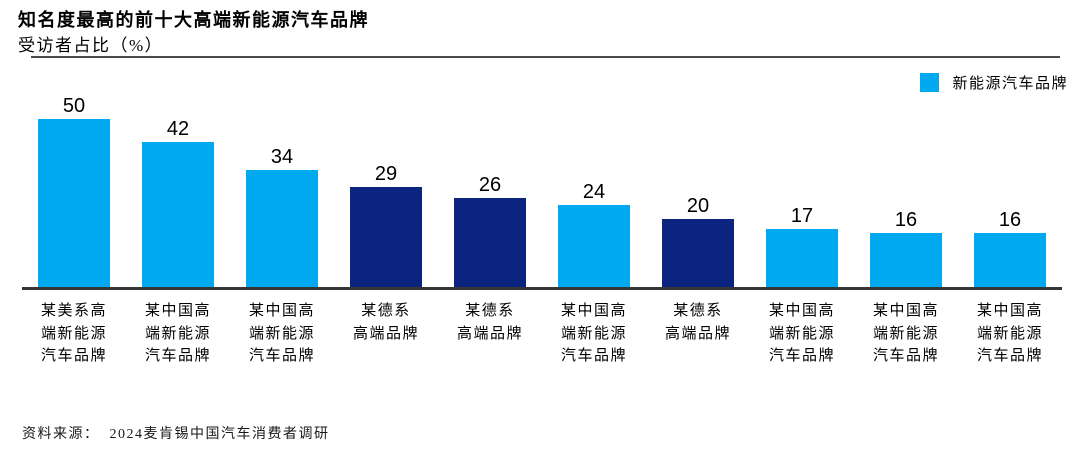 This screenshot has height=453, width=1080. I want to click on bar-column: 17, so click(802, 192).